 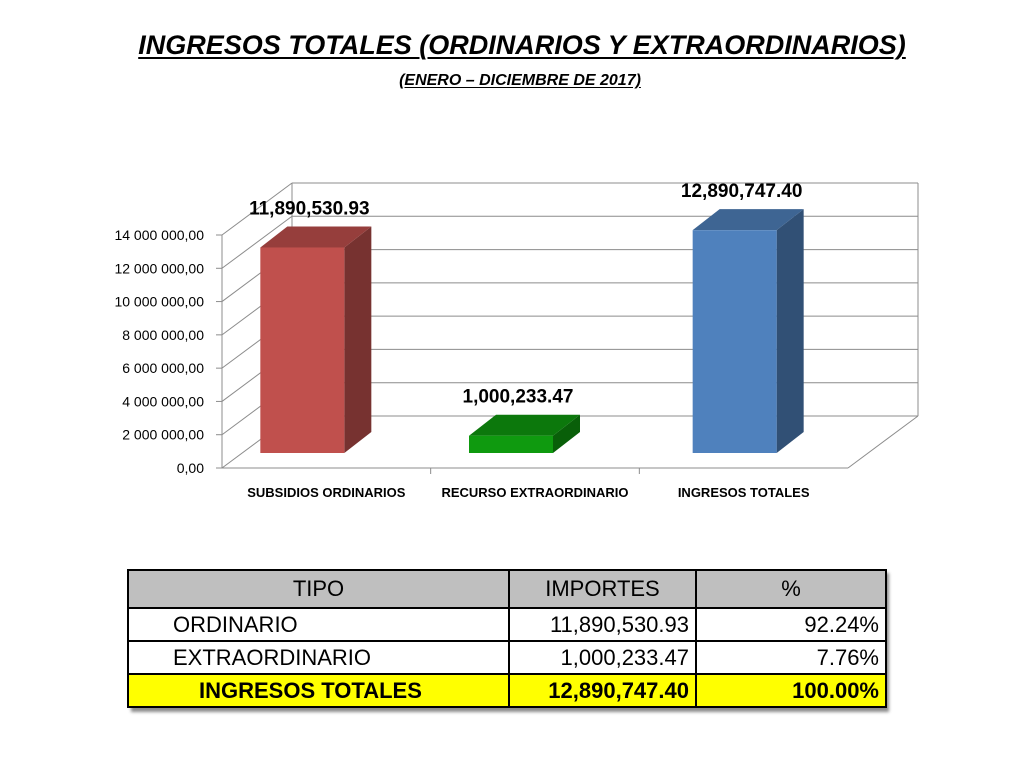 I want to click on row-ordinario-tipo: ORDINARIO, so click(x=318, y=624).